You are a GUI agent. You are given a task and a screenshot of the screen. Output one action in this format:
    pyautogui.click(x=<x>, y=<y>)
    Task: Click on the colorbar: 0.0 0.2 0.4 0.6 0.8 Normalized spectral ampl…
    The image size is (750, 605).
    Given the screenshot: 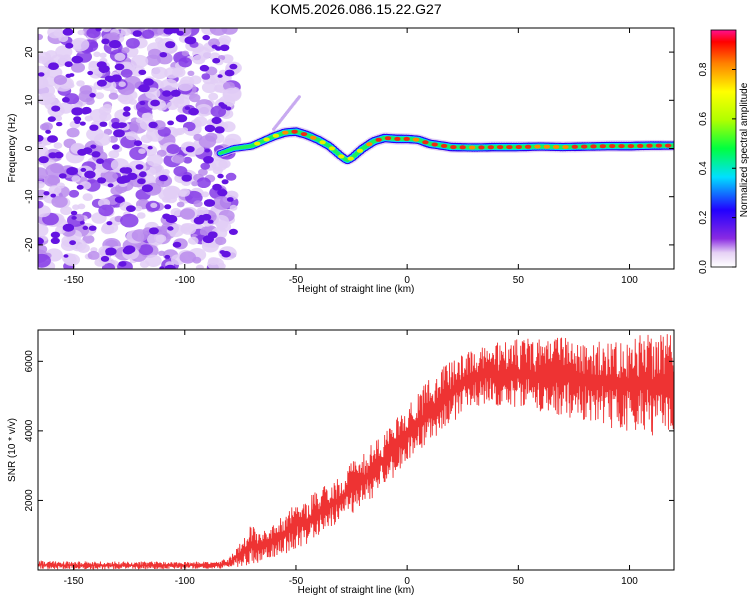 What is the action you would take?
    pyautogui.click(x=724, y=151)
    